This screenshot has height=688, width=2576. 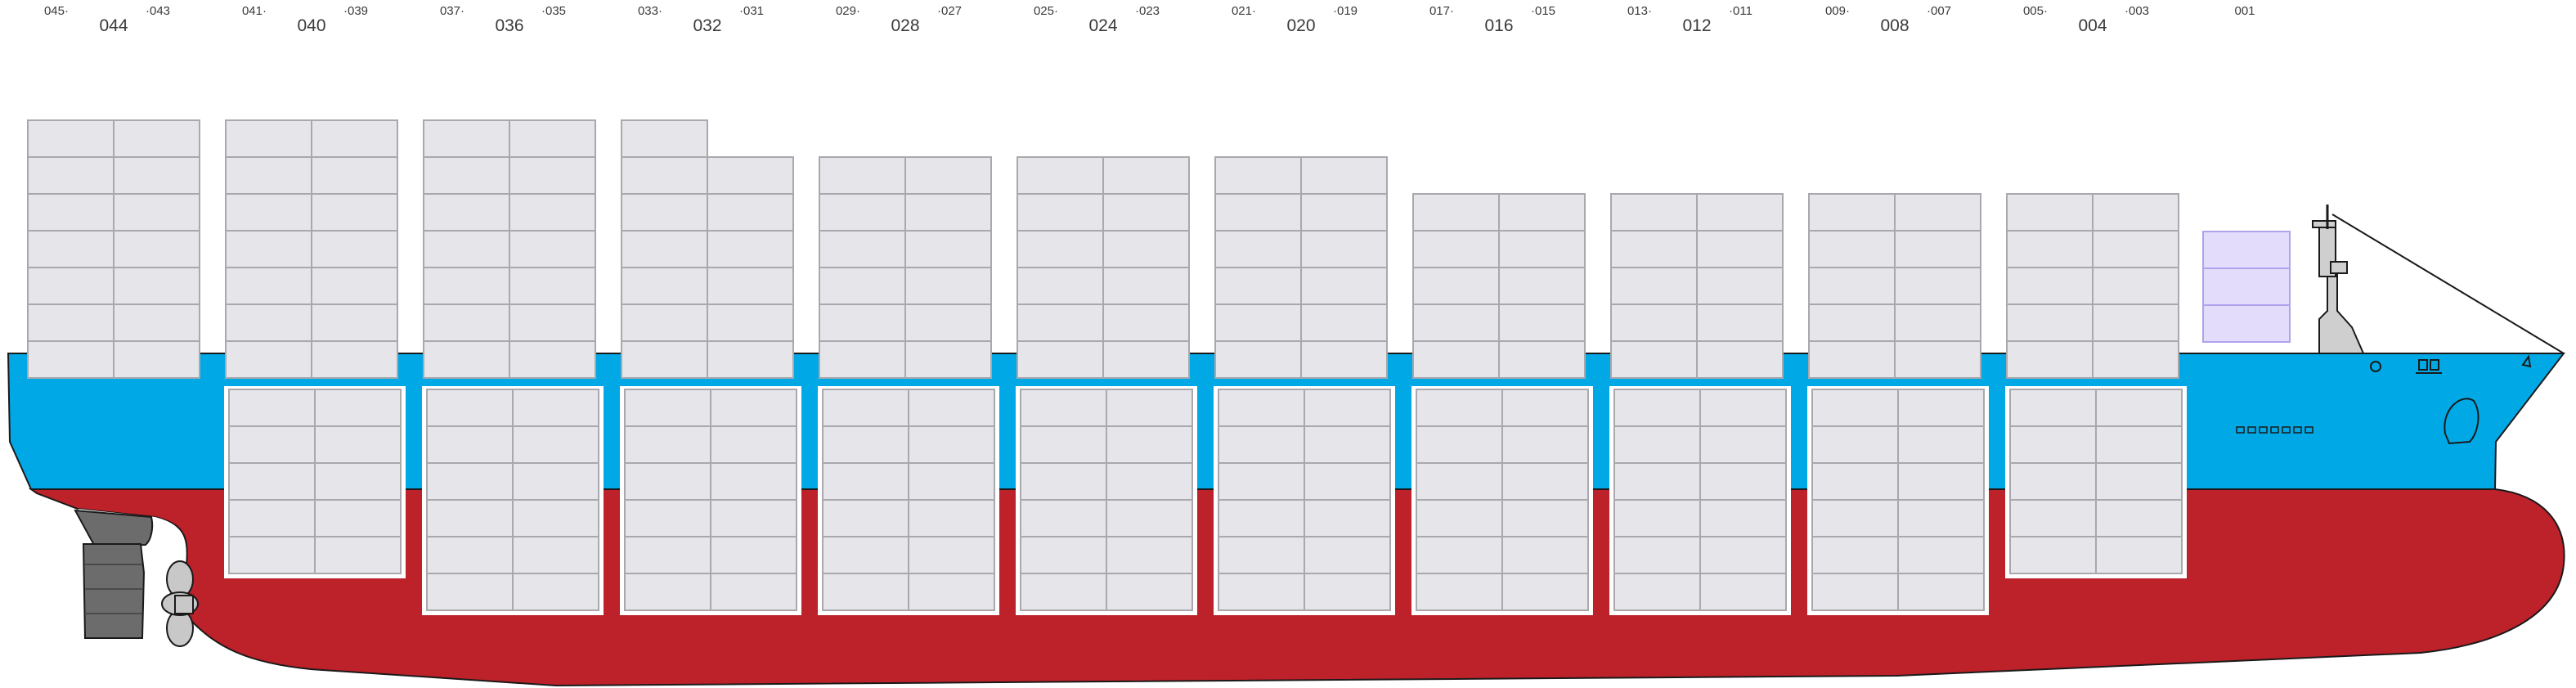 What do you see at coordinates (356, 11) in the screenshot?
I see `bay-label-right: ·039` at bounding box center [356, 11].